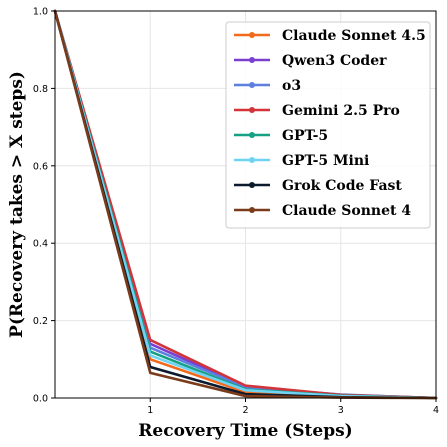  I want to click on x-tick-label: 2, so click(245, 410).